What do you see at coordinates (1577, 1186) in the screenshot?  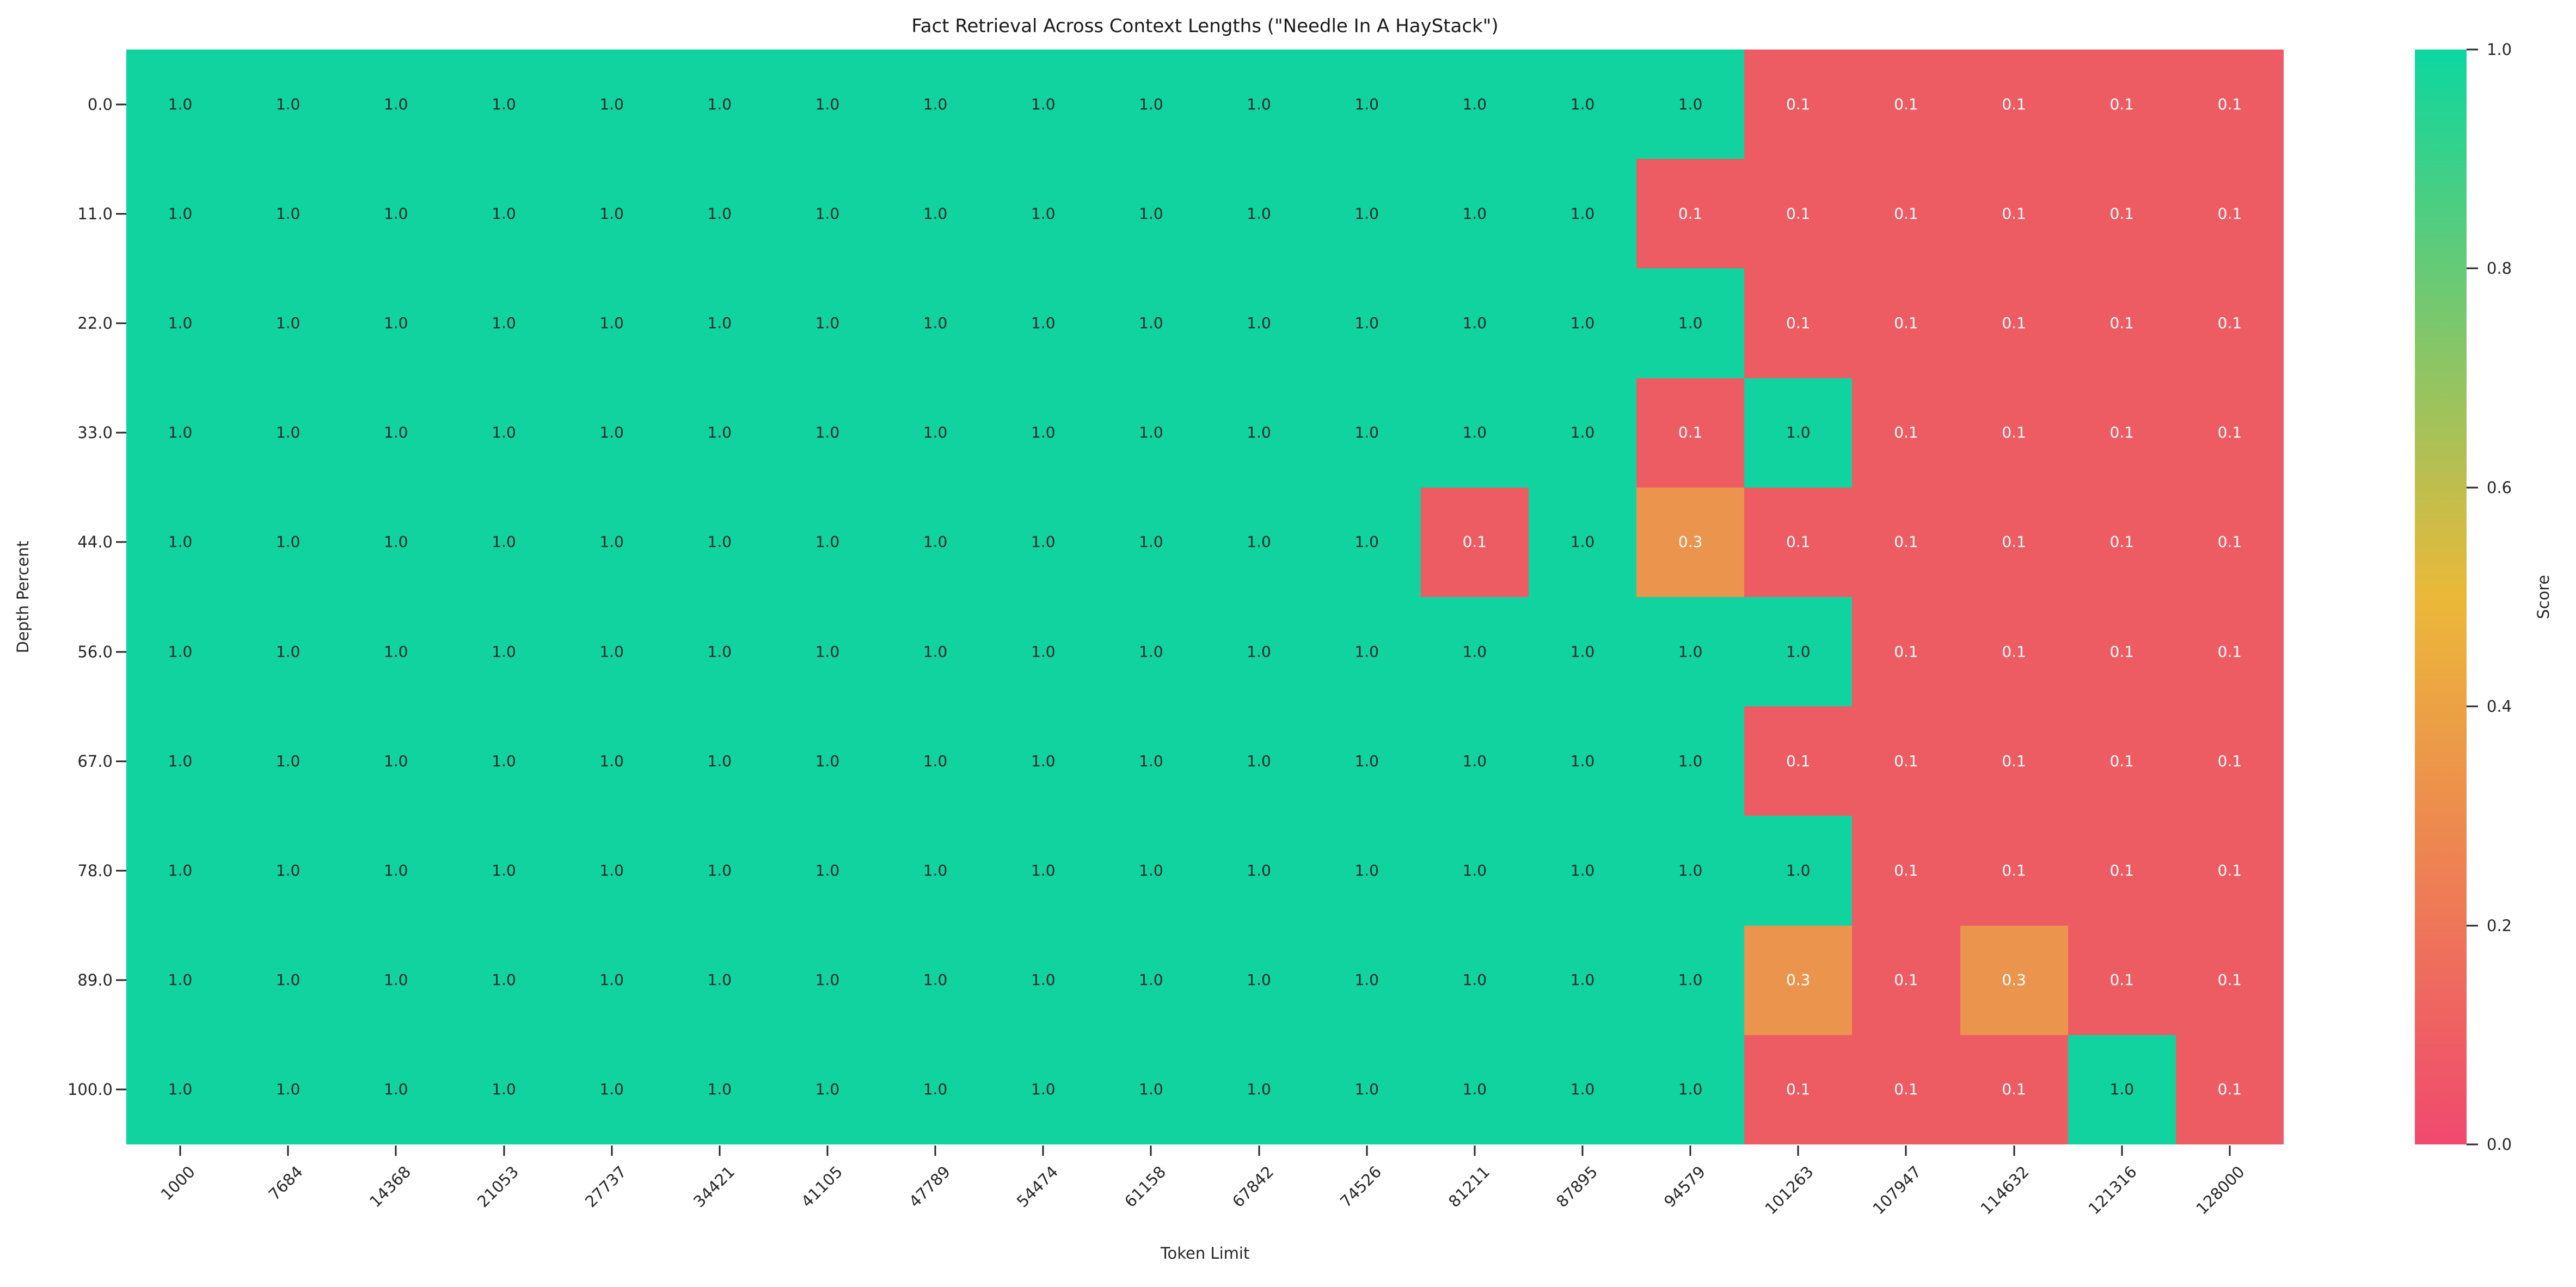 I see `x-tick-label: 87895` at bounding box center [1577, 1186].